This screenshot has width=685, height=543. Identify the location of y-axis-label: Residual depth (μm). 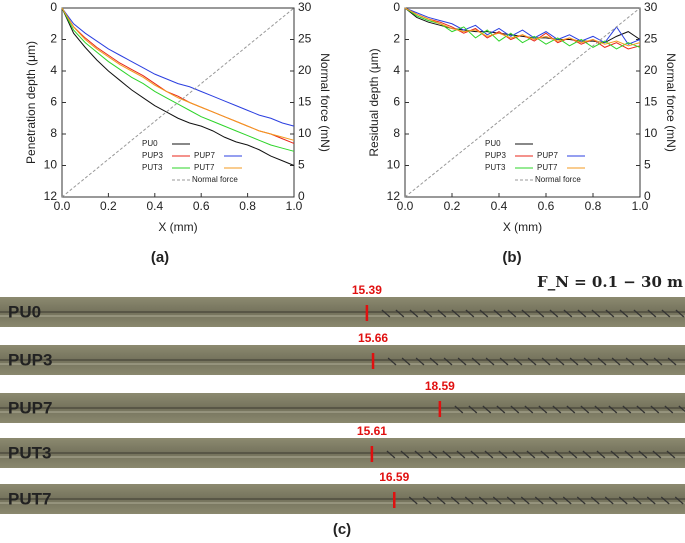
(374, 102).